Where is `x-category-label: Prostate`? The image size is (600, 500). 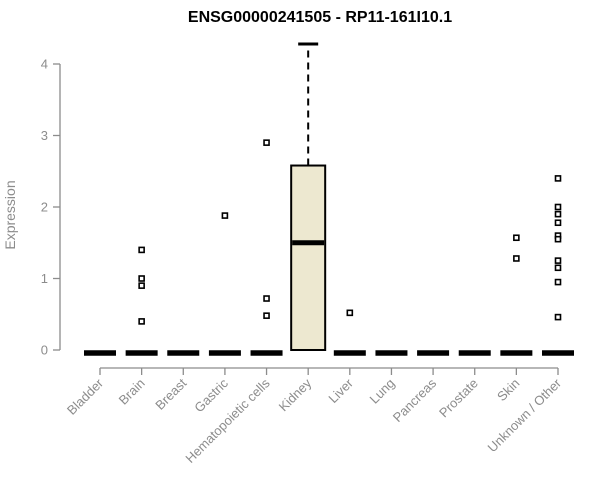 x-category-label: Prostate is located at coordinates (458, 398).